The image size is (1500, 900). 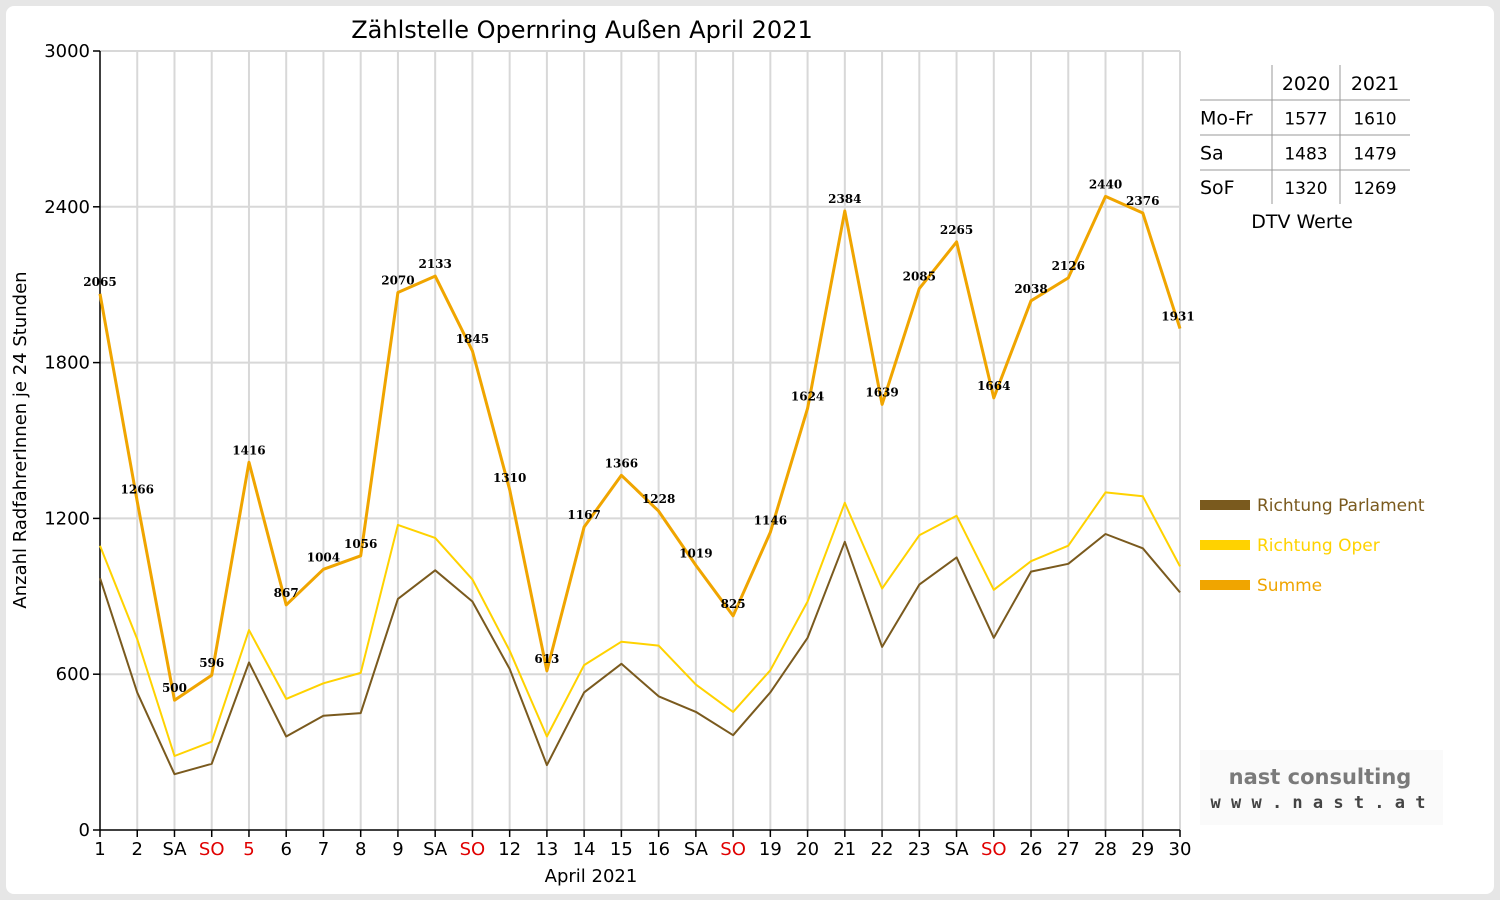 What do you see at coordinates (1142, 201) in the screenshot?
I see `data-label: 2376` at bounding box center [1142, 201].